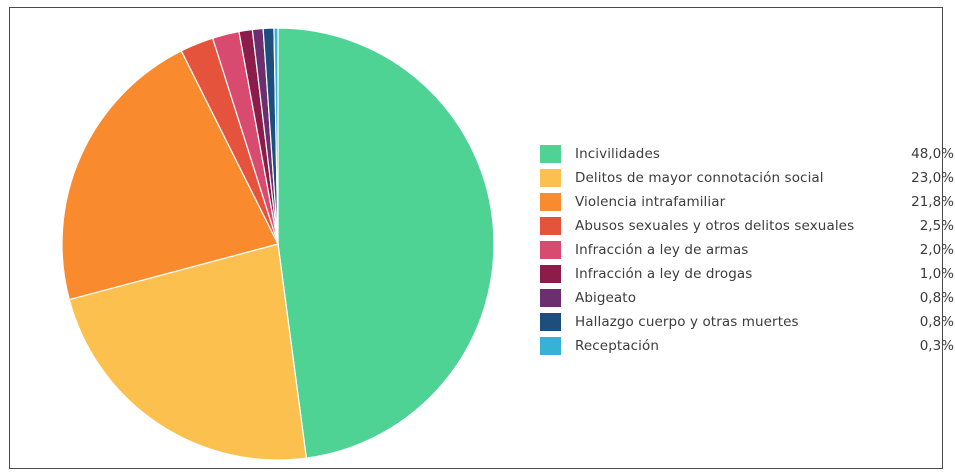 The width and height of the screenshot is (955, 476). What do you see at coordinates (650, 202) in the screenshot?
I see `legend-label: Violencia intrafamiliar` at bounding box center [650, 202].